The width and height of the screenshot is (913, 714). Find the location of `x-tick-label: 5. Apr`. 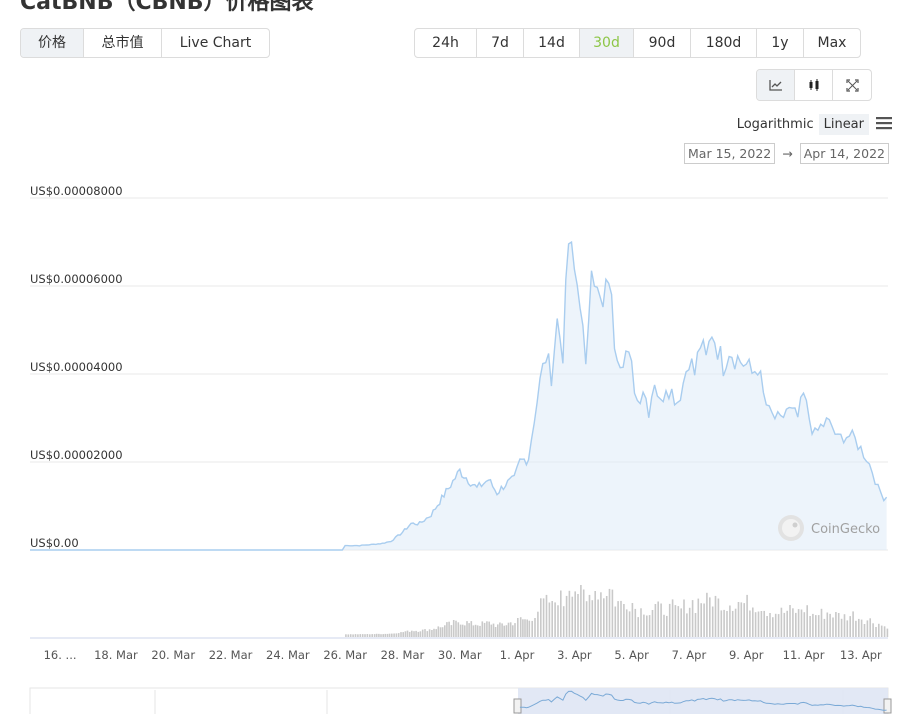

x-tick-label: 5. Apr is located at coordinates (631, 655).